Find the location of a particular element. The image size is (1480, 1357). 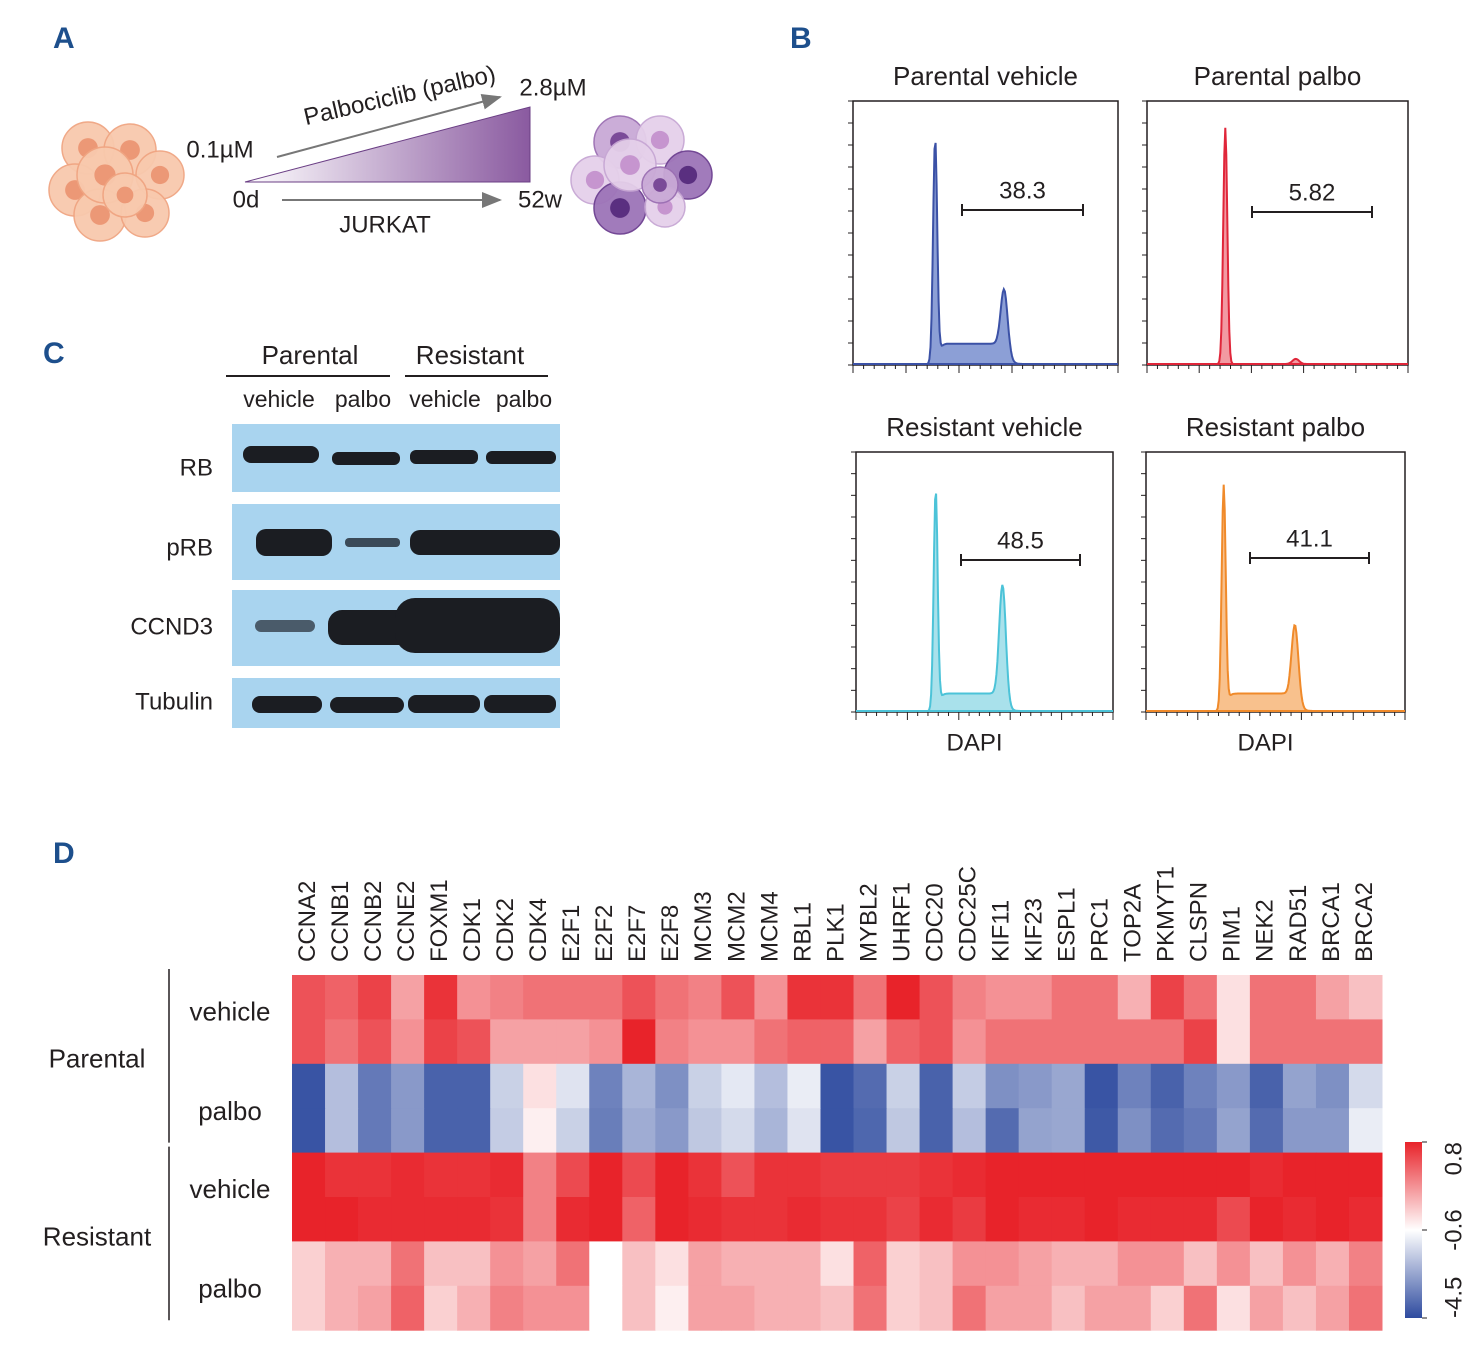

treatment-label: vehicle is located at coordinates (445, 399).